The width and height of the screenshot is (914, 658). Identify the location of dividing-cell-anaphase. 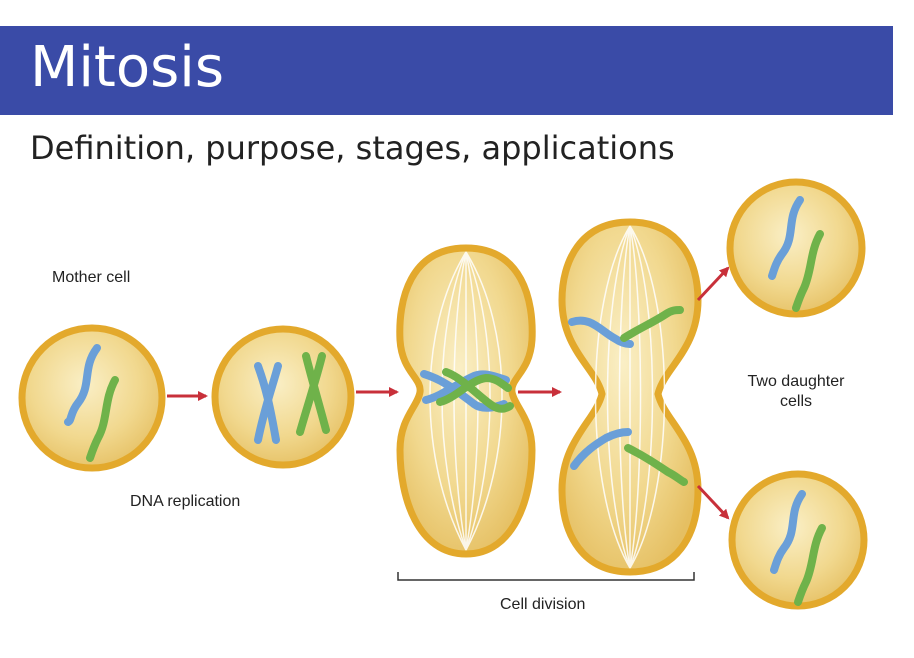
(630, 397).